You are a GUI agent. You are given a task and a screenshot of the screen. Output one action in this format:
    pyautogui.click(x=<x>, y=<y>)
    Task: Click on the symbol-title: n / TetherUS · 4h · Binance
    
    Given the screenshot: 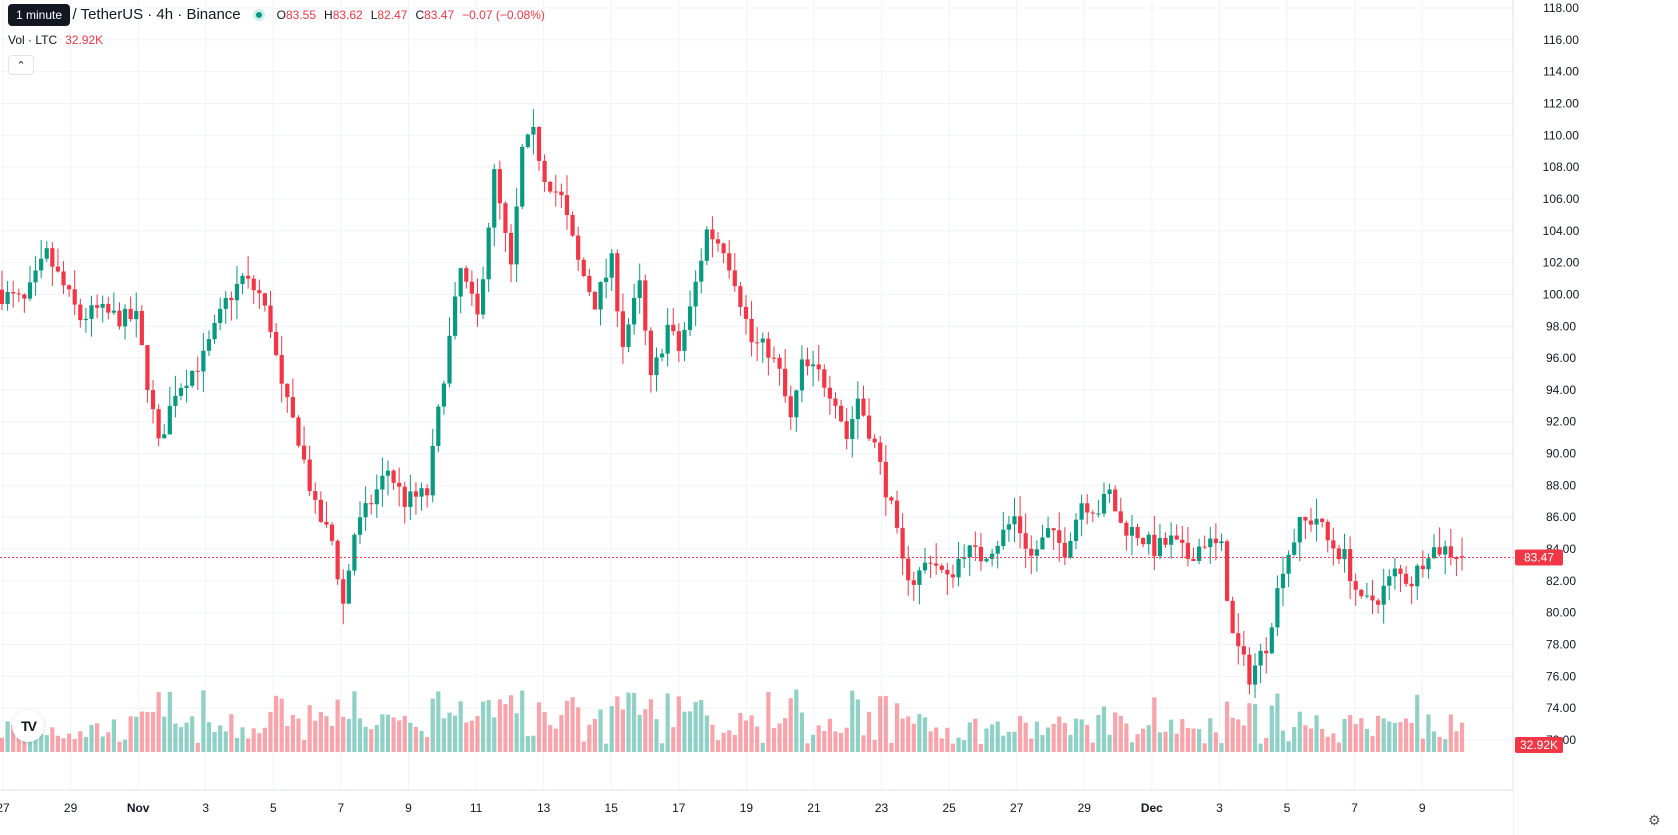 What is the action you would take?
    pyautogui.click(x=150, y=14)
    